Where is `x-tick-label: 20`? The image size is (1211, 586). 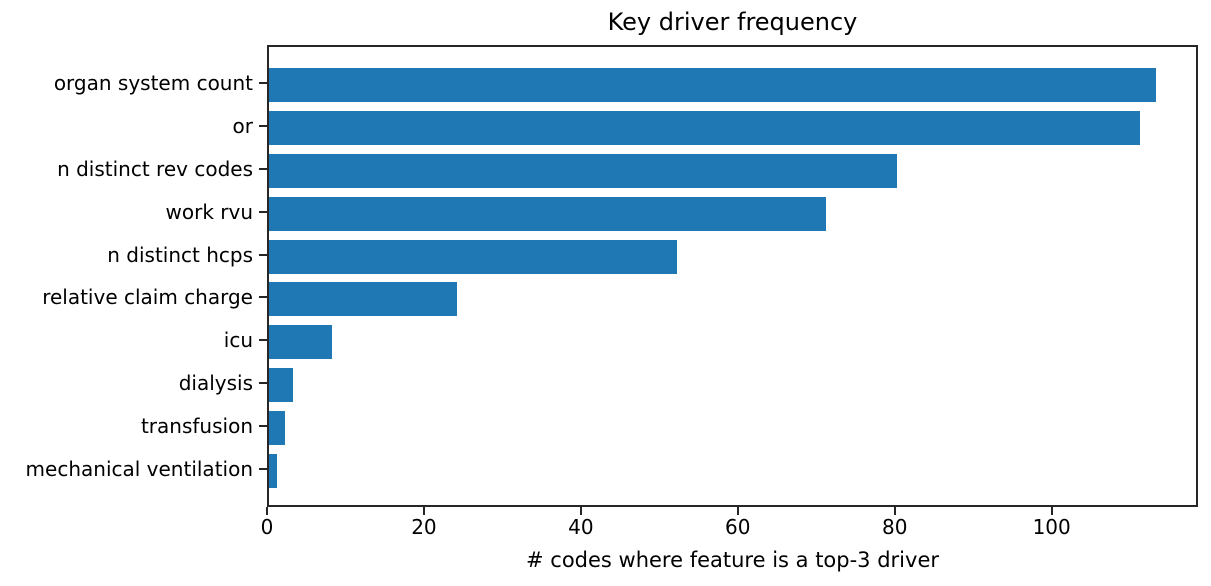
x-tick-label: 20 is located at coordinates (424, 527).